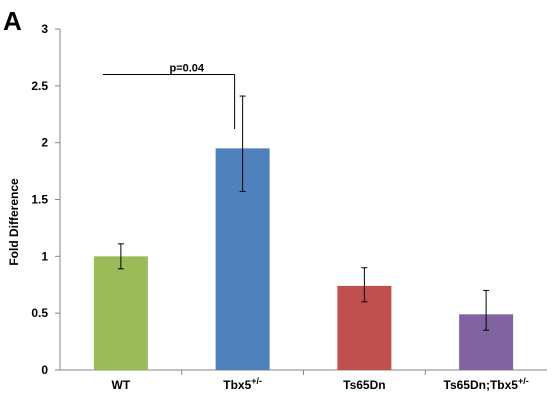  I want to click on x-tick-label: Tbx5+/-, so click(242, 384).